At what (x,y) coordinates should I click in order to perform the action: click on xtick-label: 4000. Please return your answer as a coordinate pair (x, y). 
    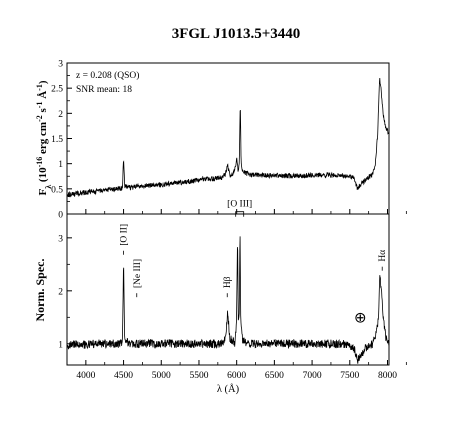
    Looking at the image, I should click on (85, 376).